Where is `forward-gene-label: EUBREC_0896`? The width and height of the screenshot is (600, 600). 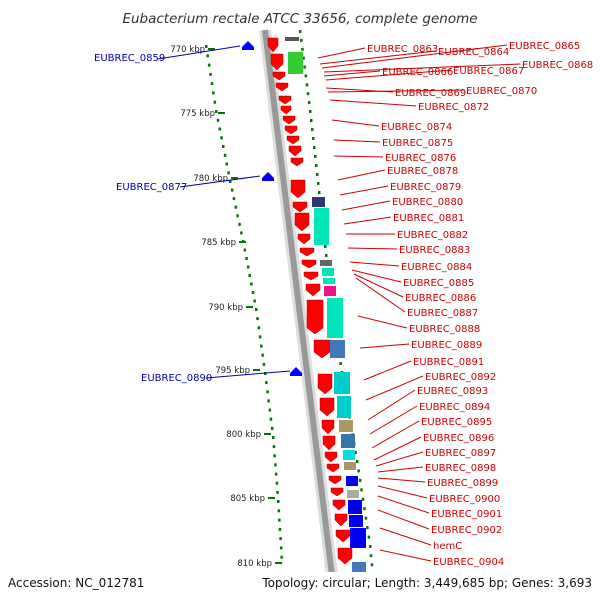
forward-gene-label: EUBREC_0896 is located at coordinates (458, 438).